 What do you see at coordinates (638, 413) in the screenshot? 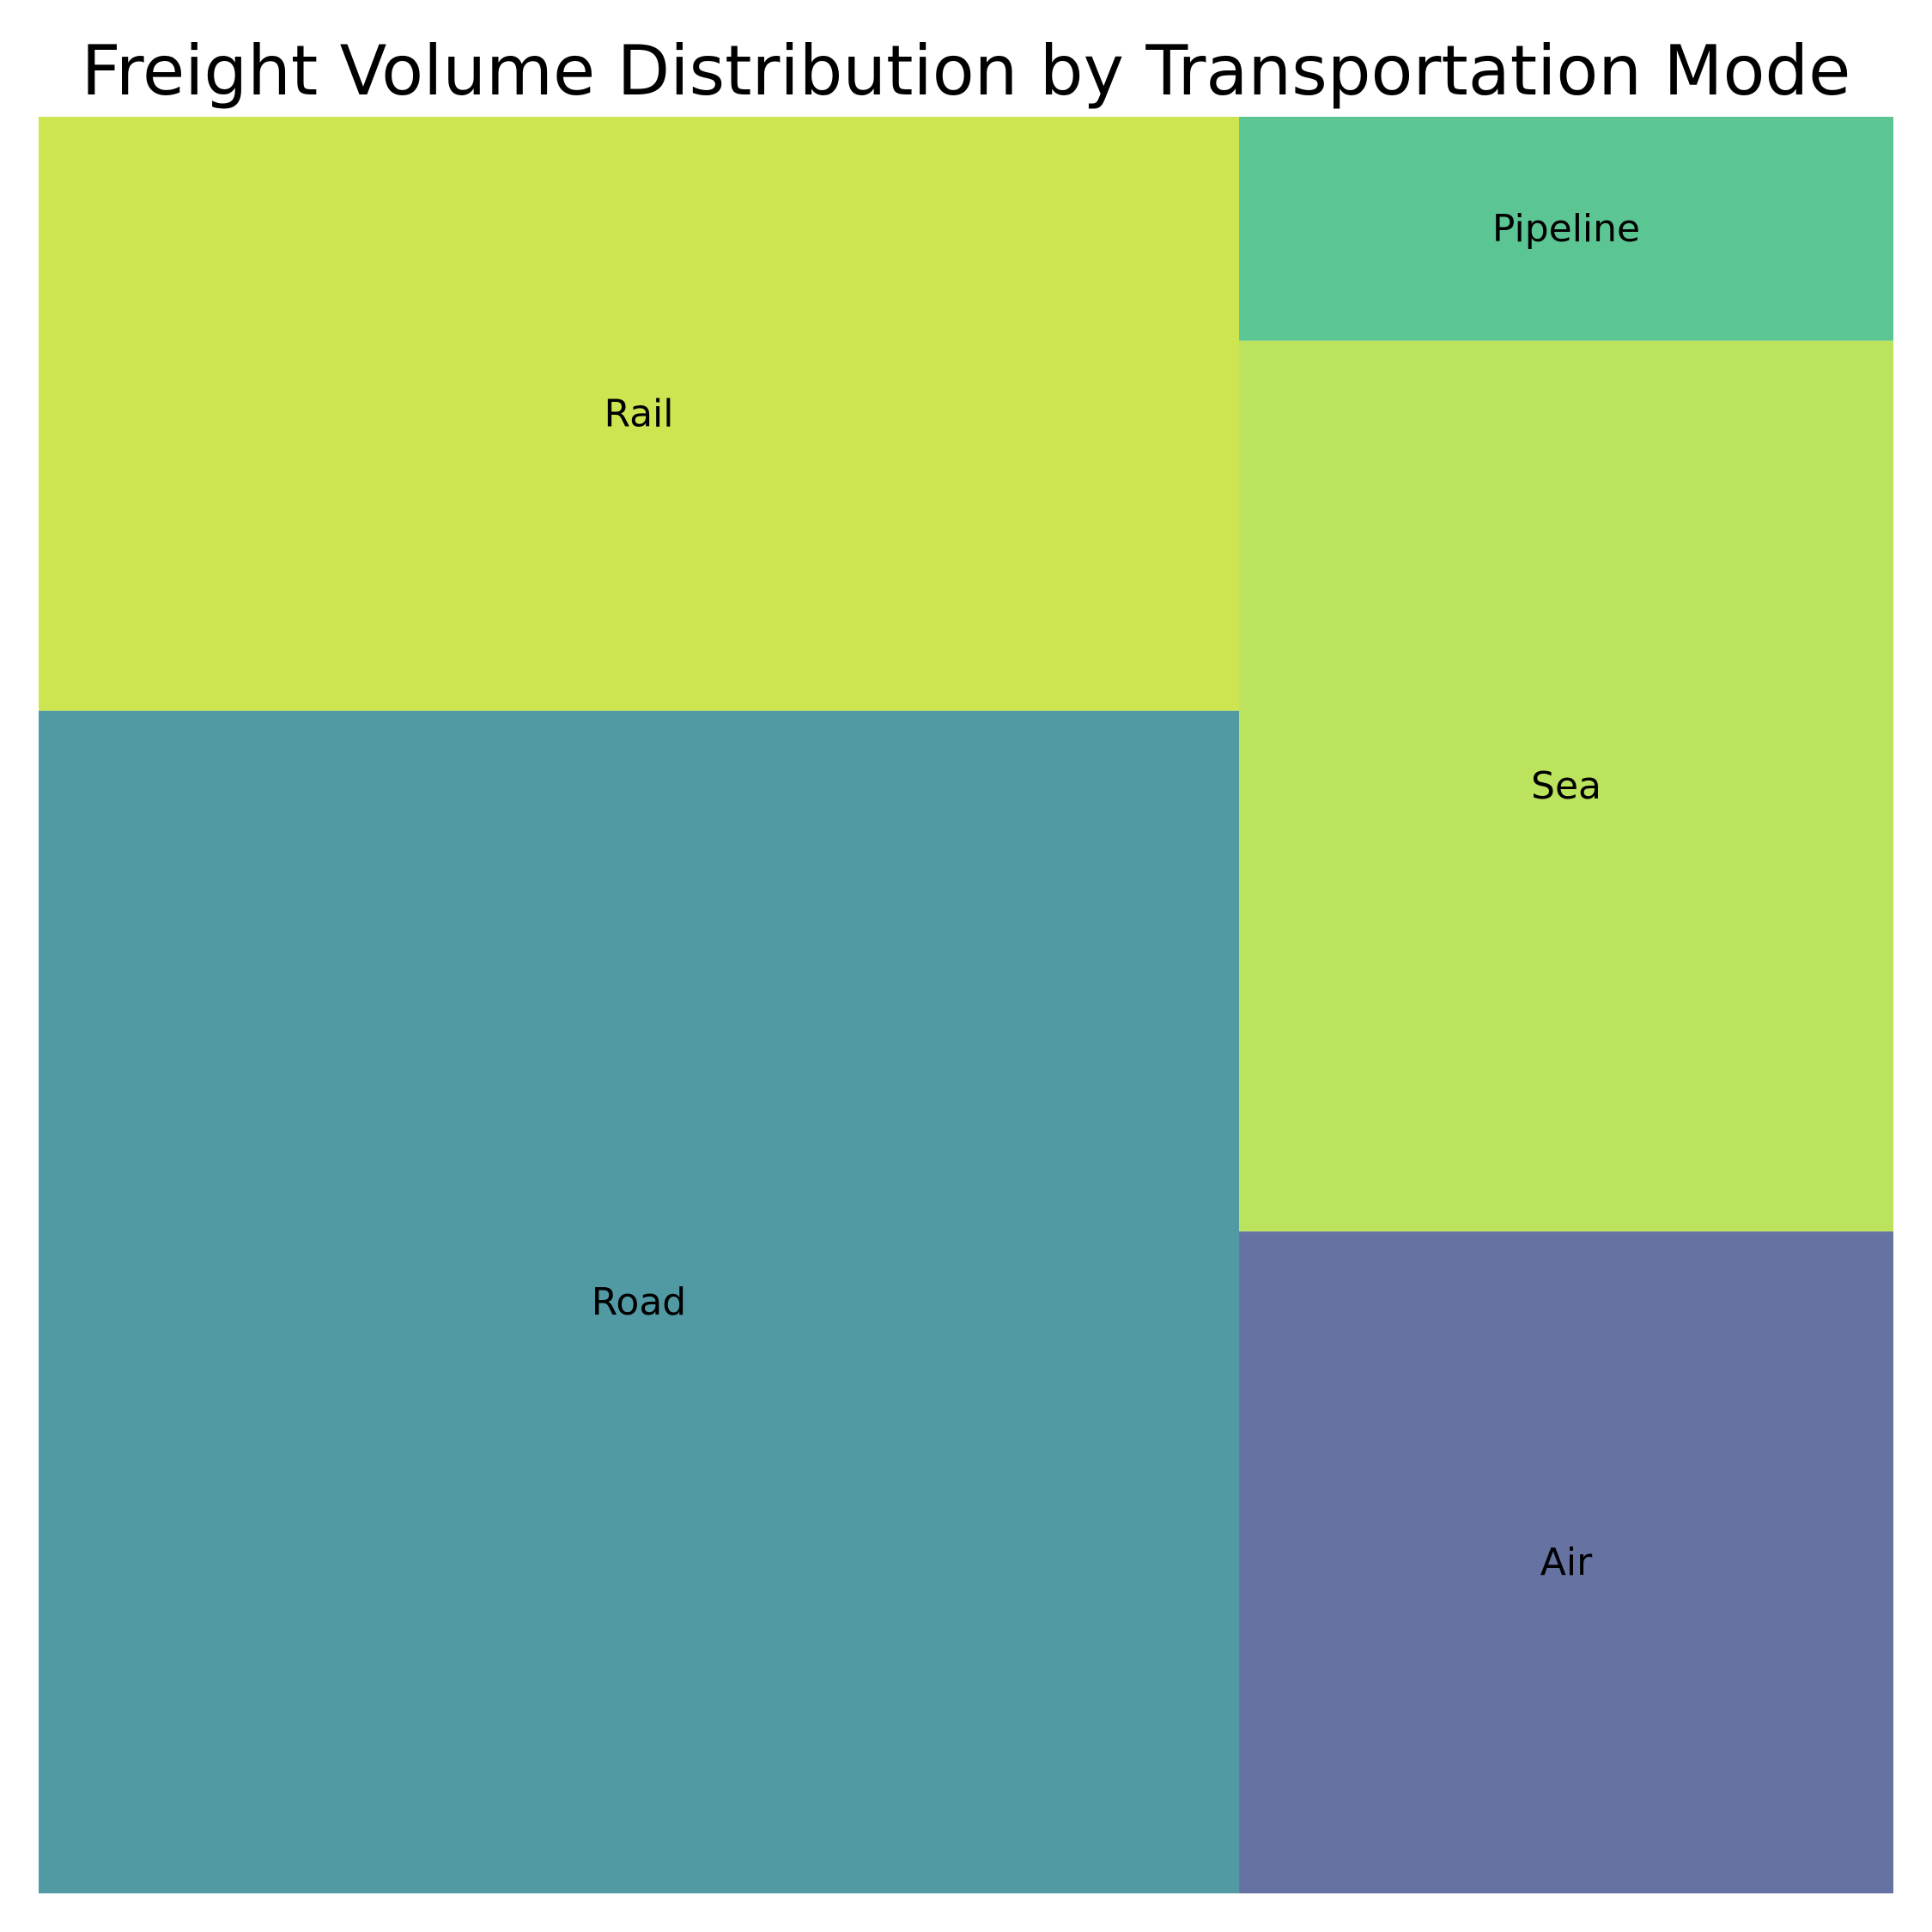
I see `tile-label-rail: Rail` at bounding box center [638, 413].